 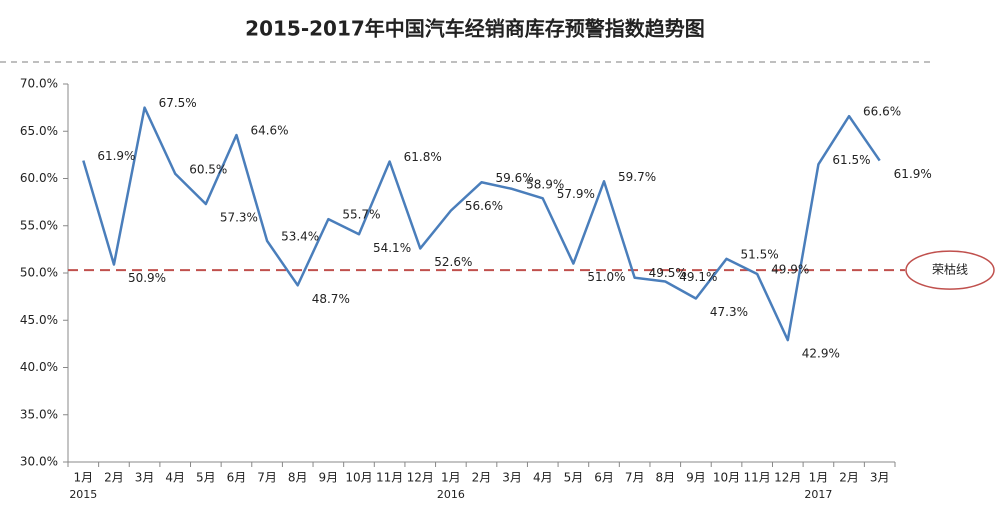 What do you see at coordinates (147, 278) in the screenshot?
I see `data-label: 50.9%` at bounding box center [147, 278].